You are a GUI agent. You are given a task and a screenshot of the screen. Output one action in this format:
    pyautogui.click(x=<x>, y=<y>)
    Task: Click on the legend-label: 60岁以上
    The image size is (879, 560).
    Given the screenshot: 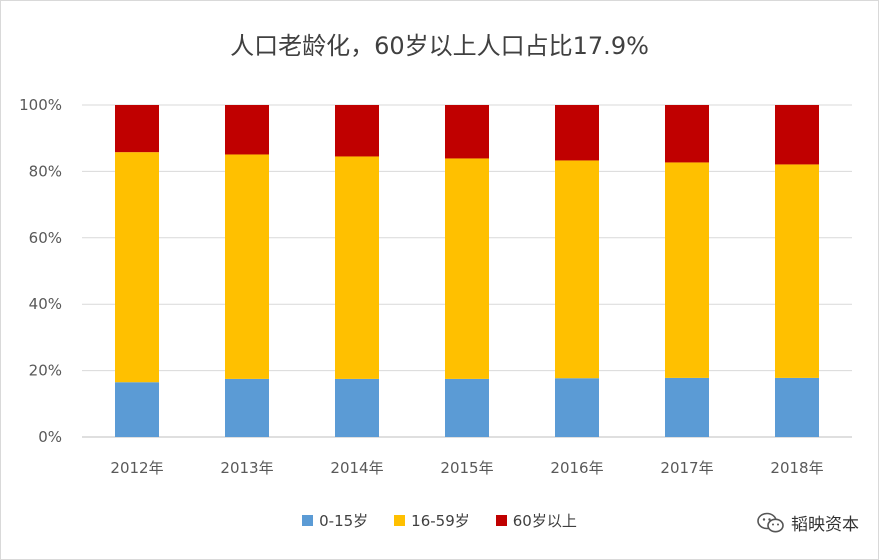 What is the action you would take?
    pyautogui.click(x=544, y=521)
    